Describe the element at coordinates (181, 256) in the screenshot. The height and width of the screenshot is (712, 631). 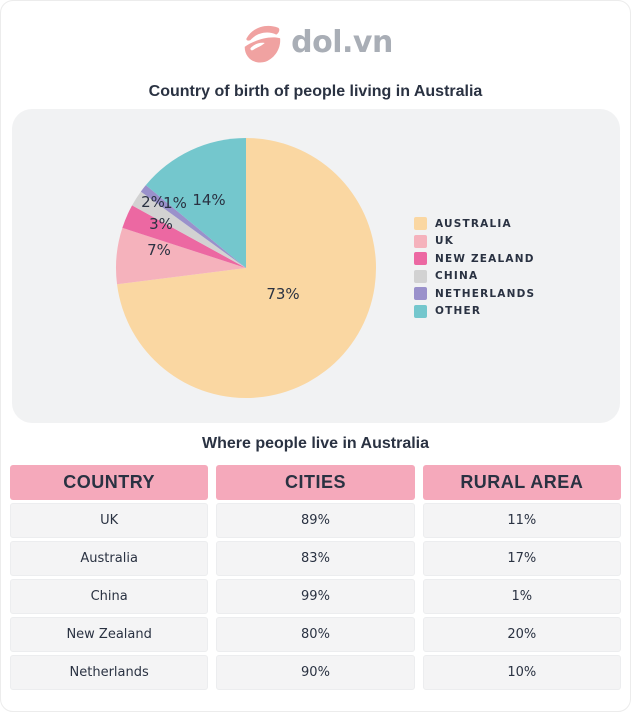
I see `pie-slice-uk` at that location.